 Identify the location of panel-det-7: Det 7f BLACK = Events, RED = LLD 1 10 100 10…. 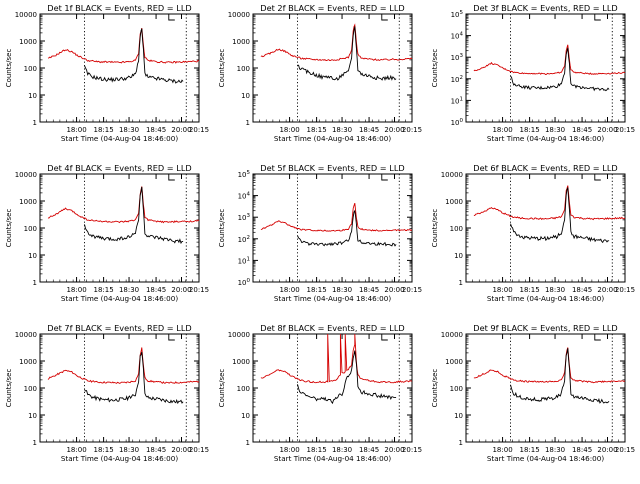
(107, 393).